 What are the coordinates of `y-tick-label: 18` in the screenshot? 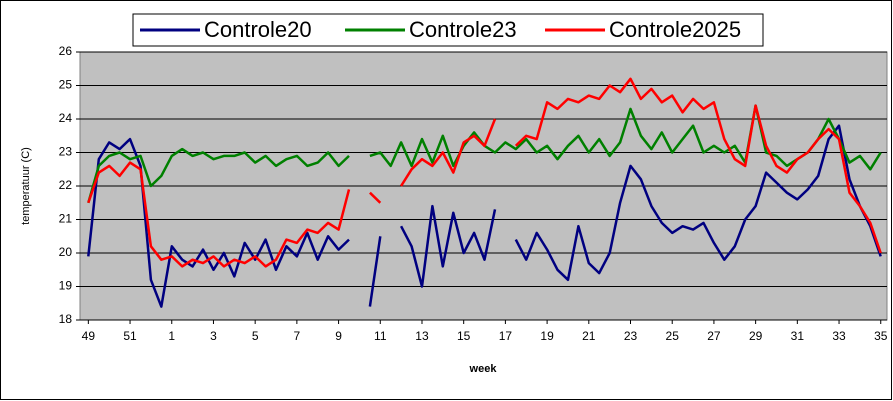 It's located at (66, 319).